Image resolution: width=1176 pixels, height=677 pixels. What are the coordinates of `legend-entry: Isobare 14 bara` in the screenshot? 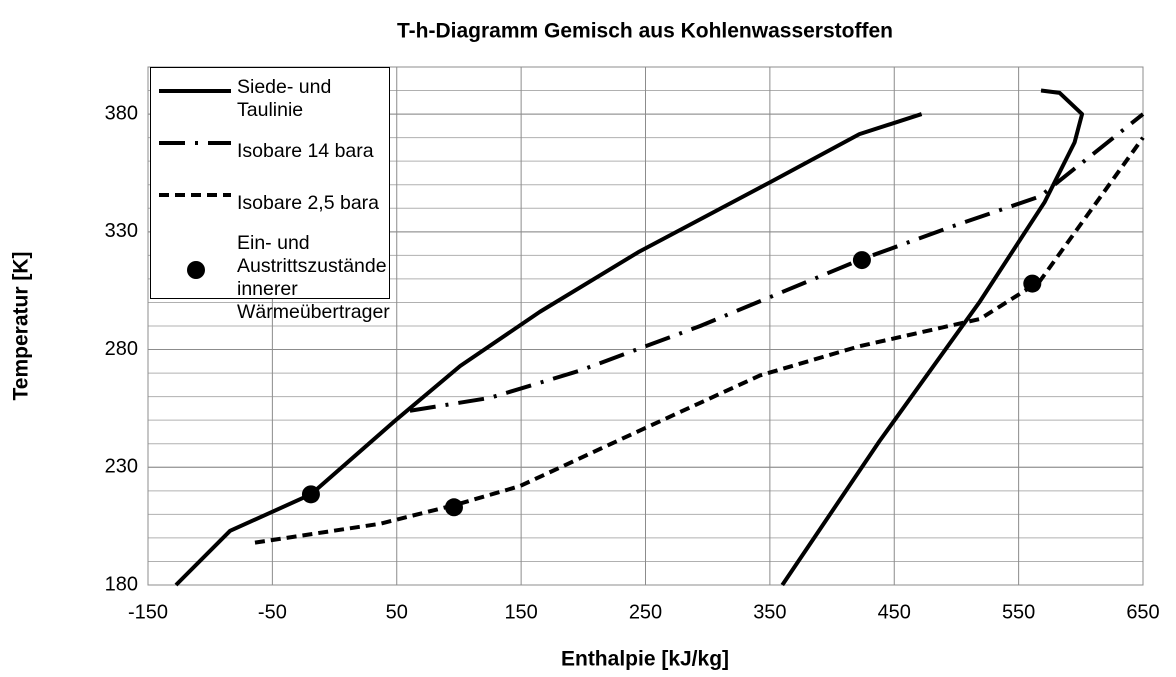 It's located at (271, 151).